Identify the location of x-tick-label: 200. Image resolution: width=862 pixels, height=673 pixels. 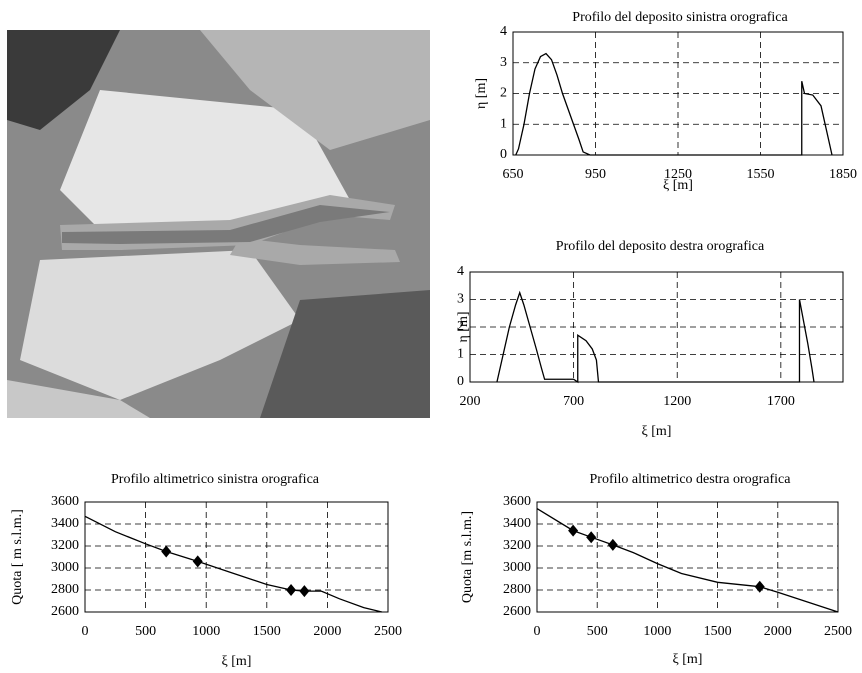
(470, 401).